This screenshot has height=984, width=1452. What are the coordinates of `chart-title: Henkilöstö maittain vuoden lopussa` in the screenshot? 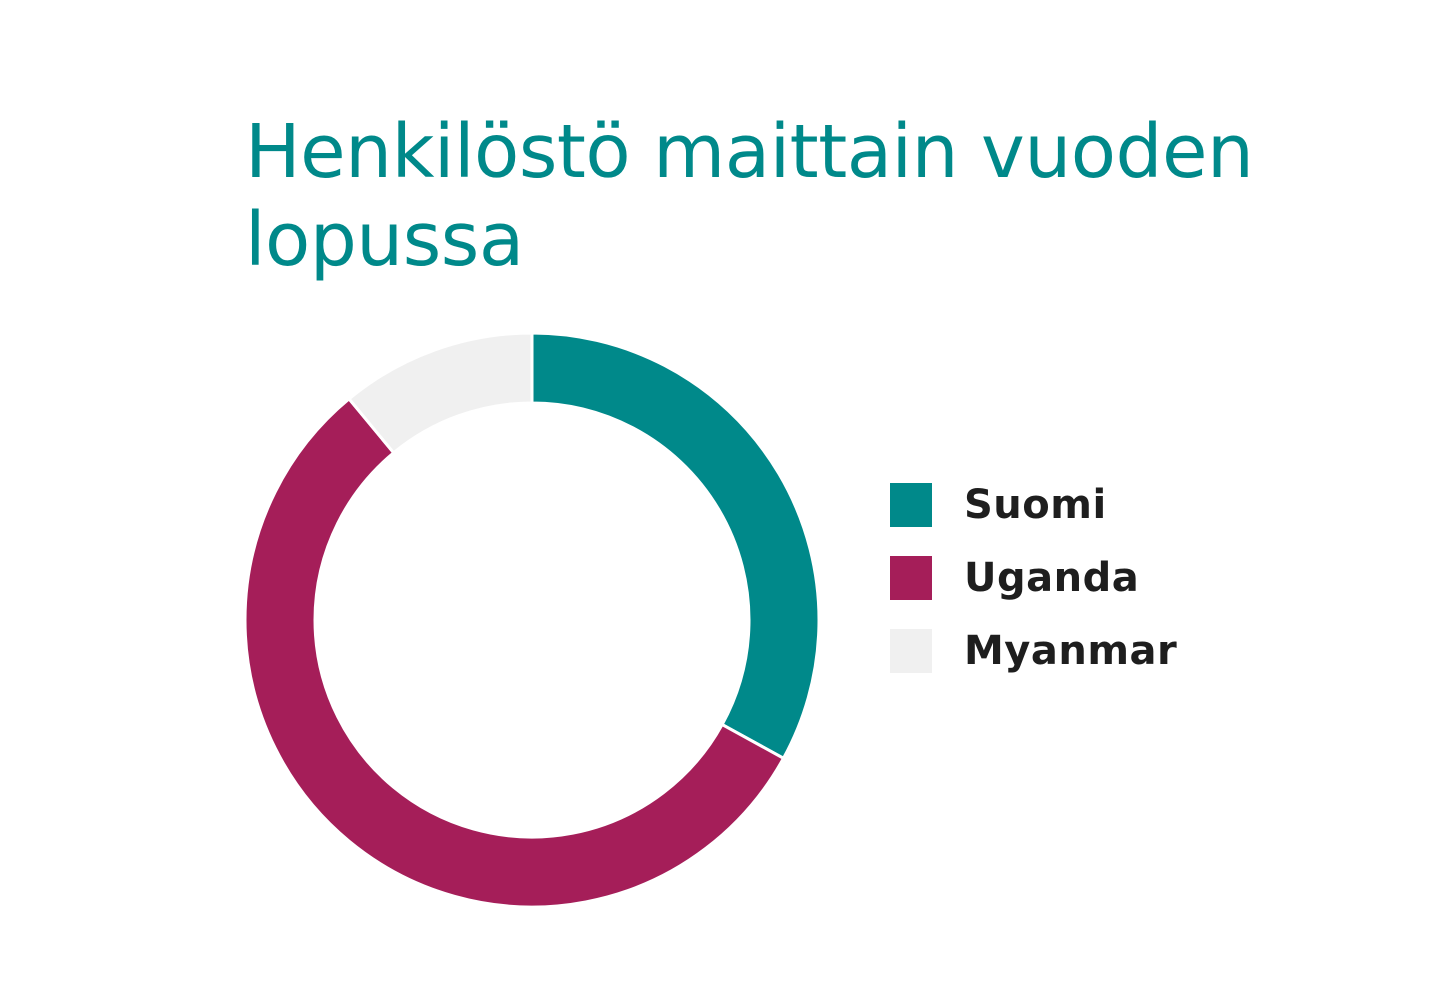 It's located at (749, 196).